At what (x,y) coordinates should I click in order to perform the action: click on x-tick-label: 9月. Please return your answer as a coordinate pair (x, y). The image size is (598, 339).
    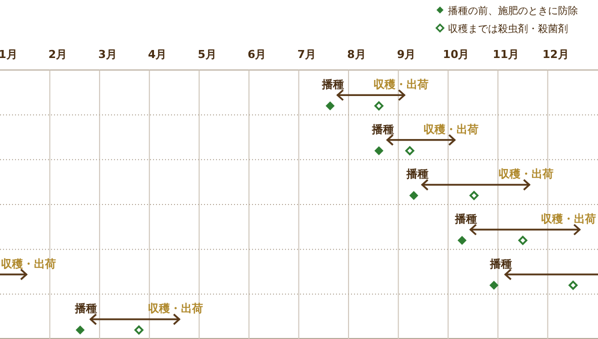
    Looking at the image, I should click on (406, 54).